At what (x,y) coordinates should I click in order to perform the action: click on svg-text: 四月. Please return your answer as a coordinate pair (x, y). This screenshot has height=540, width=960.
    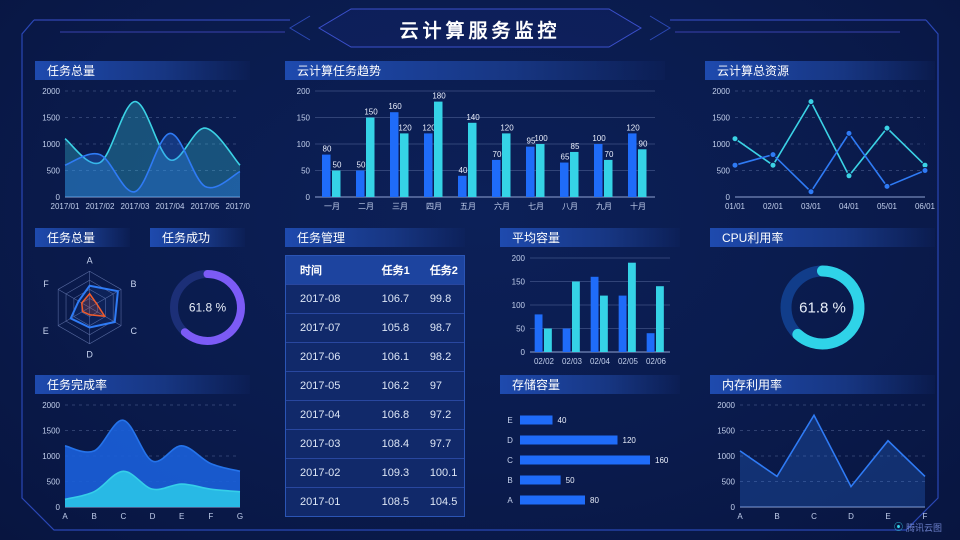
    Looking at the image, I should click on (434, 206).